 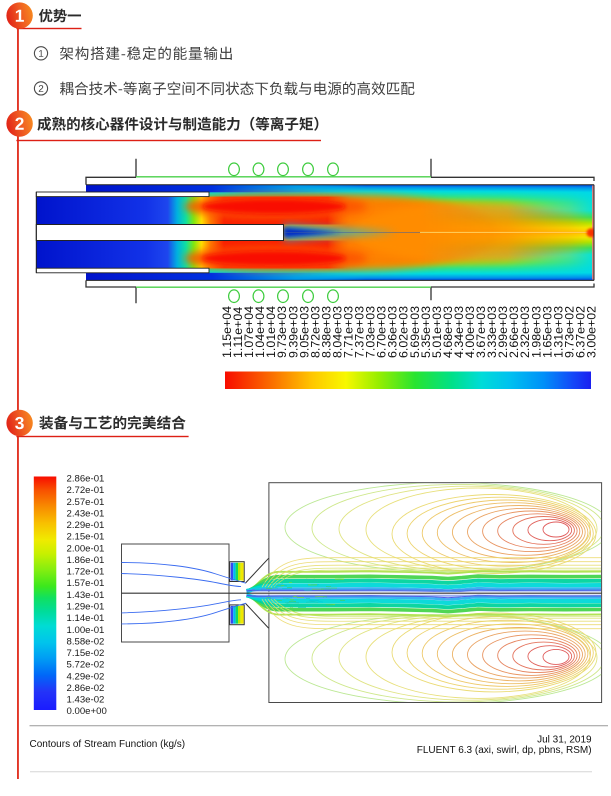 I want to click on svg-text: 1.00e-01, so click(x=86, y=630).